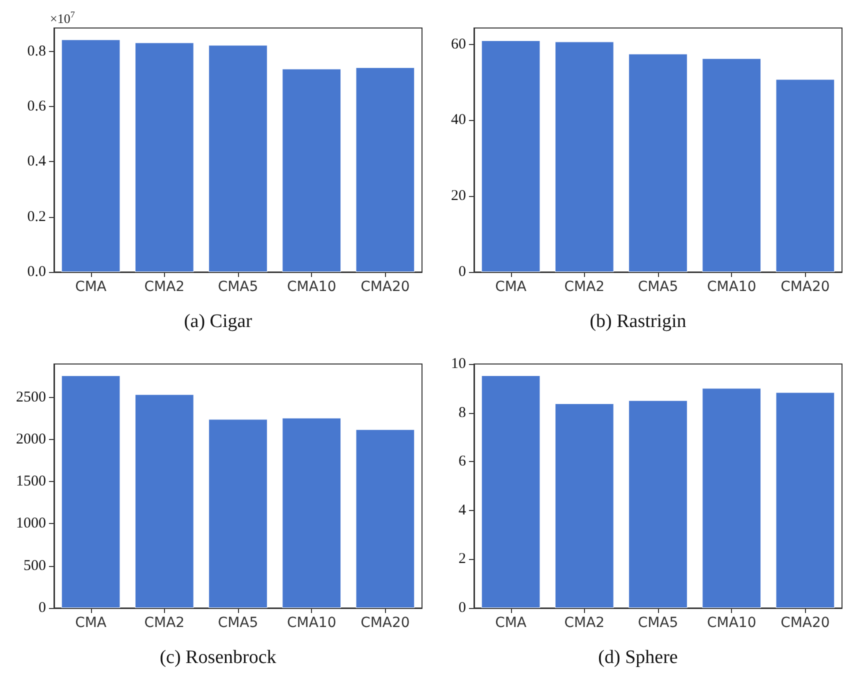 The height and width of the screenshot is (688, 856). What do you see at coordinates (462, 462) in the screenshot?
I see `y-tick-label: 6` at bounding box center [462, 462].